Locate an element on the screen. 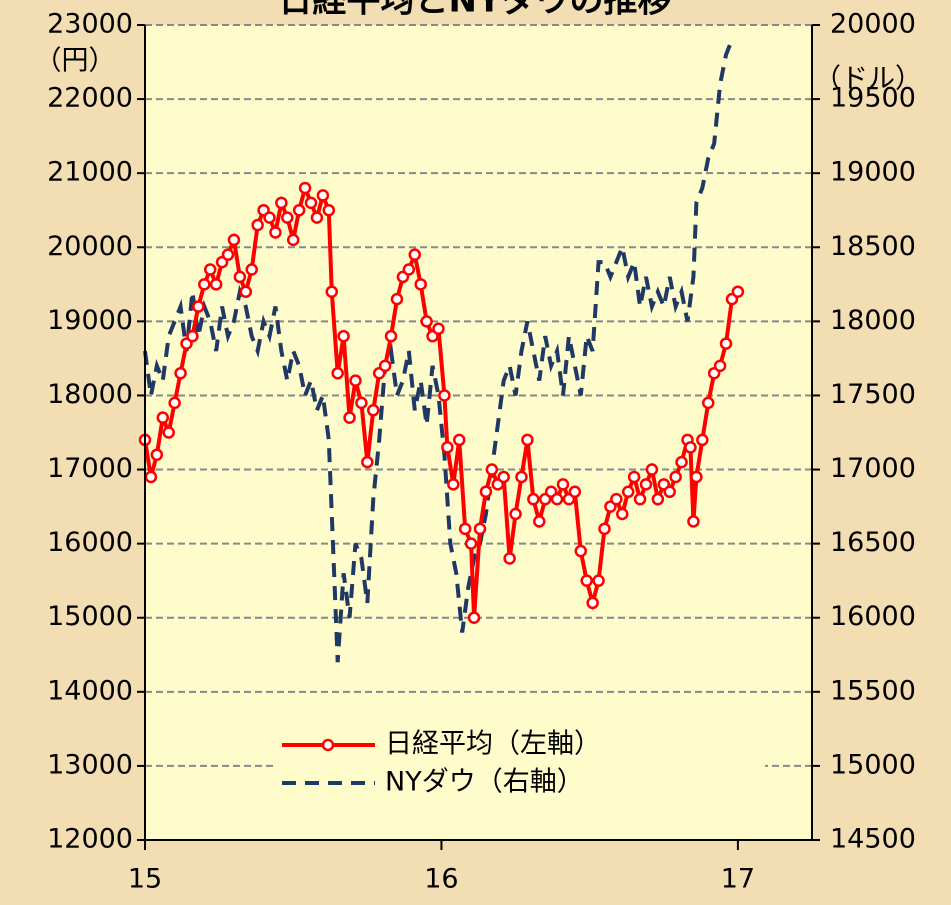 This screenshot has width=951, height=905. y2-tick-label: 15500 is located at coordinates (873, 690).